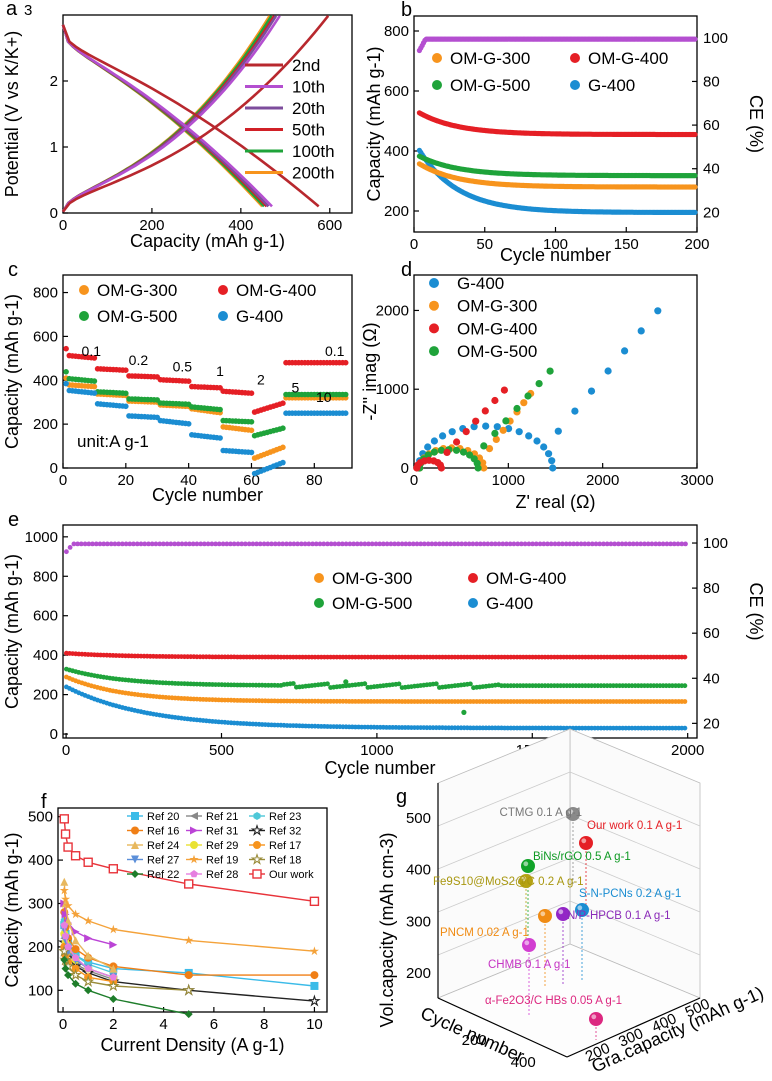 This screenshot has width=772, height=1081. Describe the element at coordinates (163, 875) in the screenshot. I see `panel-f-legend-label: Ref 22` at that location.